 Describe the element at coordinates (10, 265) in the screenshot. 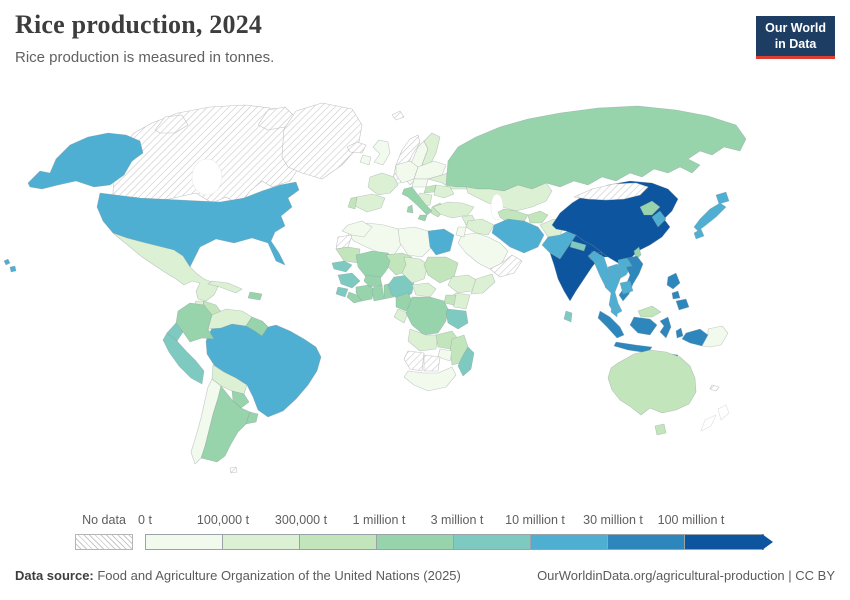

I see `country-united-states-hawaii` at that location.